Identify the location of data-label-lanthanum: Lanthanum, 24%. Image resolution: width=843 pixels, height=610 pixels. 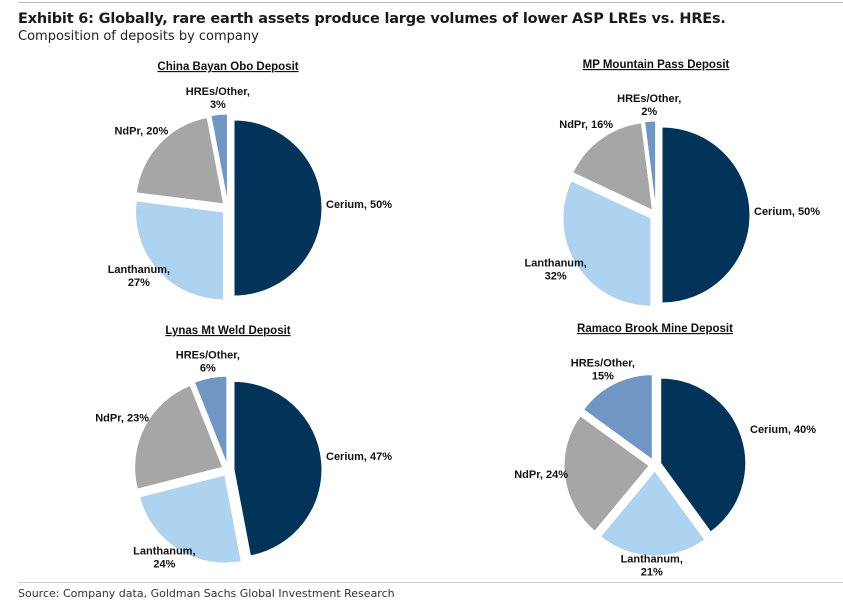
(164, 558).